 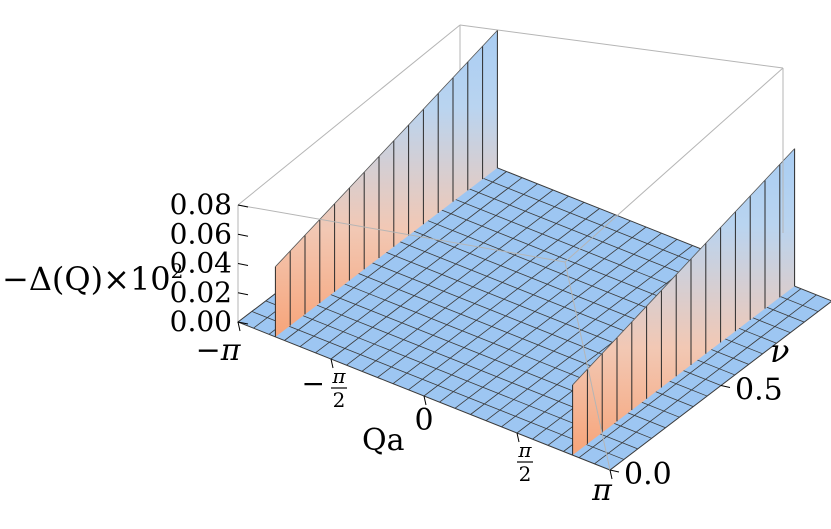 I want to click on y-axis-ticks: 0.00.51.0, so click(x=696, y=432).